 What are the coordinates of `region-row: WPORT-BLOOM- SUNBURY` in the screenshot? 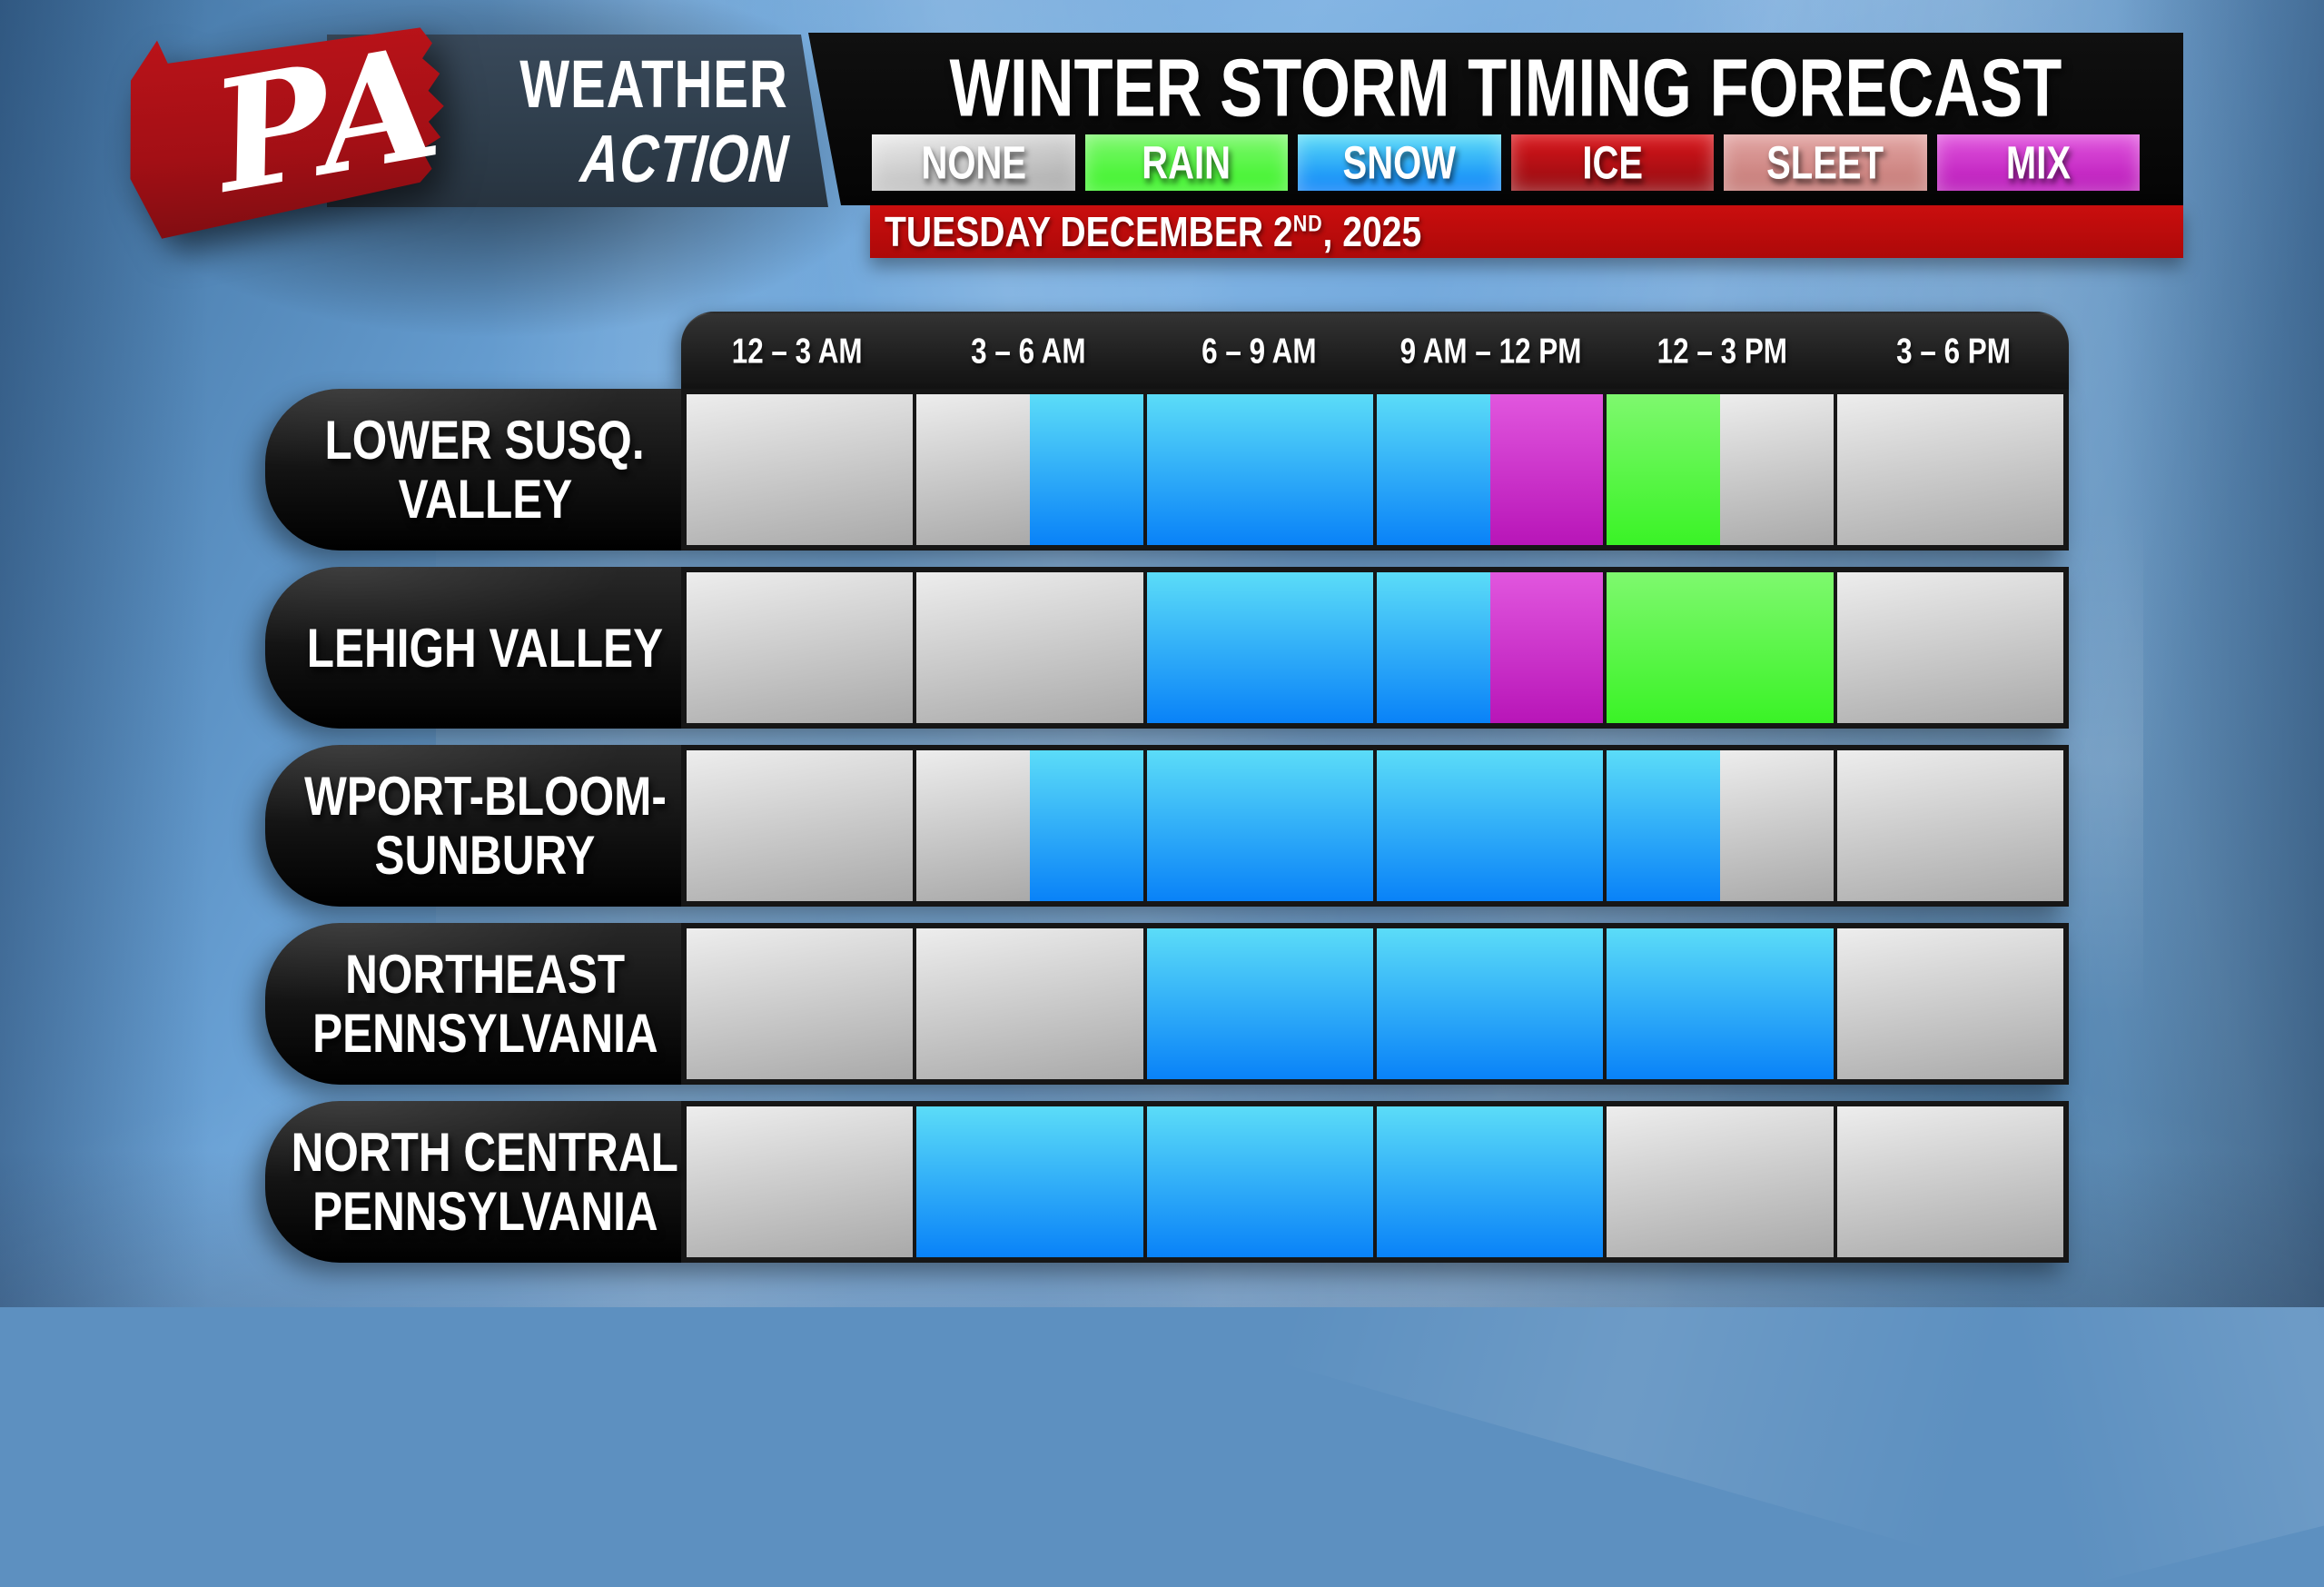 It's located at (1167, 826).